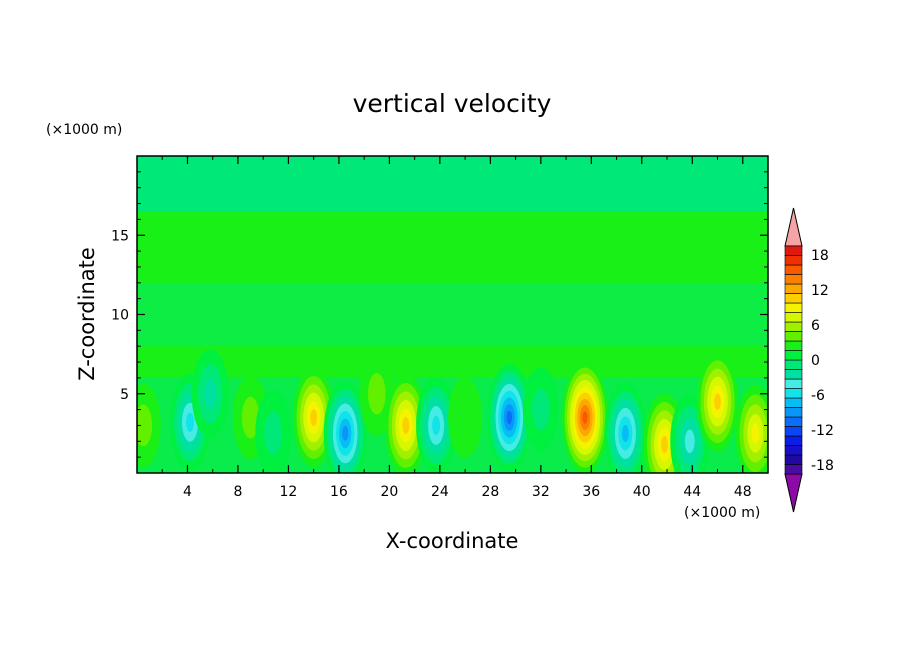 Image resolution: width=904 pixels, height=654 pixels. I want to click on colorbar-label: -12, so click(822, 431).